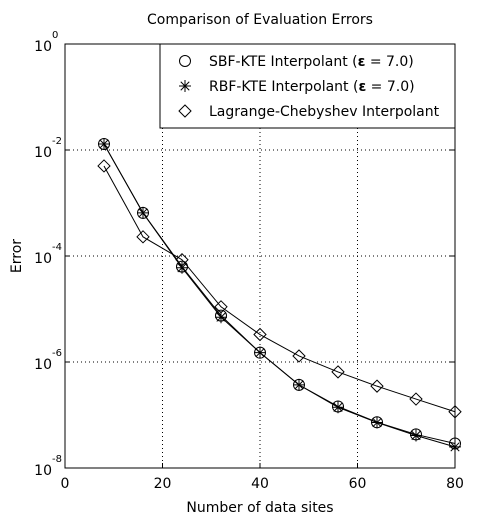 The image size is (500, 527). I want to click on x-tick-label: 80, so click(455, 484).